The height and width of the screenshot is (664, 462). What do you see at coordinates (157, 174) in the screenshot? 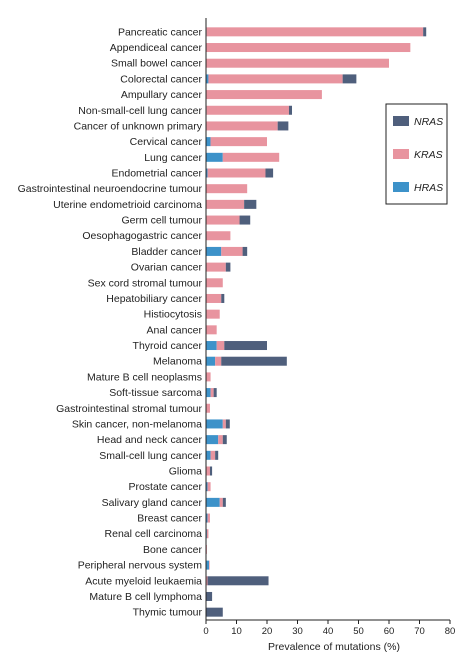
I see `category-label: Endometrial cancer` at bounding box center [157, 174].